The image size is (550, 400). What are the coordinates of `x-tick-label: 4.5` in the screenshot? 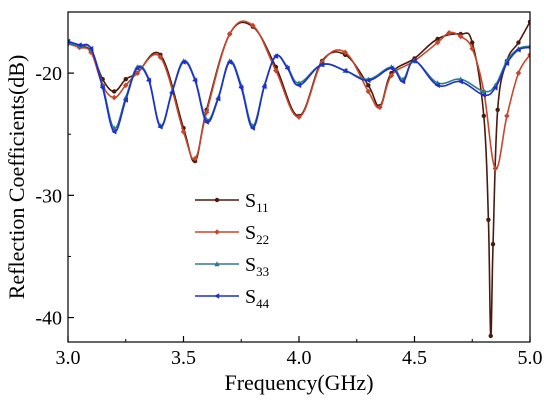 It's located at (414, 358).